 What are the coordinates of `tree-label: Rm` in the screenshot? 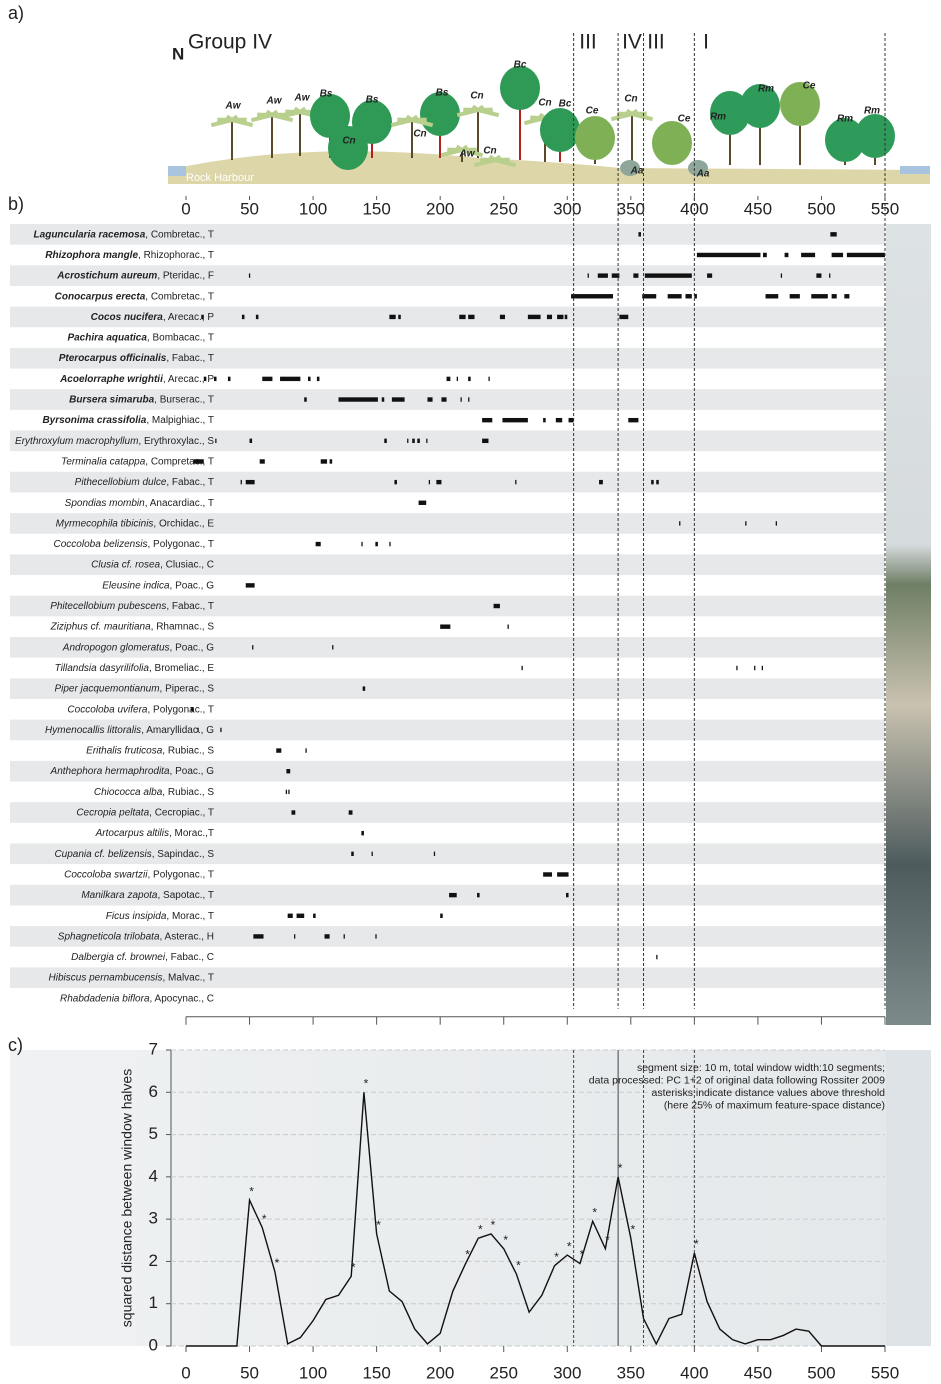 It's located at (718, 117).